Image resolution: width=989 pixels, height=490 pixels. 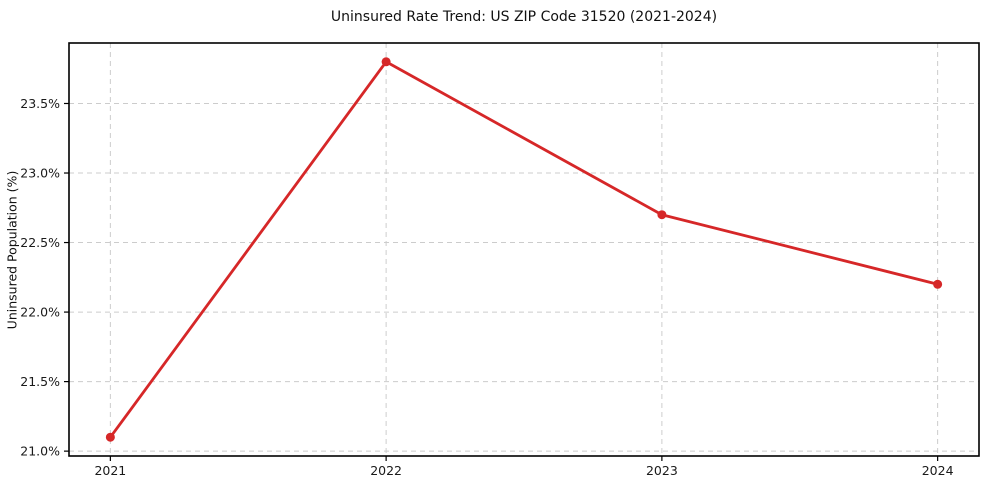 What do you see at coordinates (40, 451) in the screenshot?
I see `y-tick-label: 21.0%` at bounding box center [40, 451].